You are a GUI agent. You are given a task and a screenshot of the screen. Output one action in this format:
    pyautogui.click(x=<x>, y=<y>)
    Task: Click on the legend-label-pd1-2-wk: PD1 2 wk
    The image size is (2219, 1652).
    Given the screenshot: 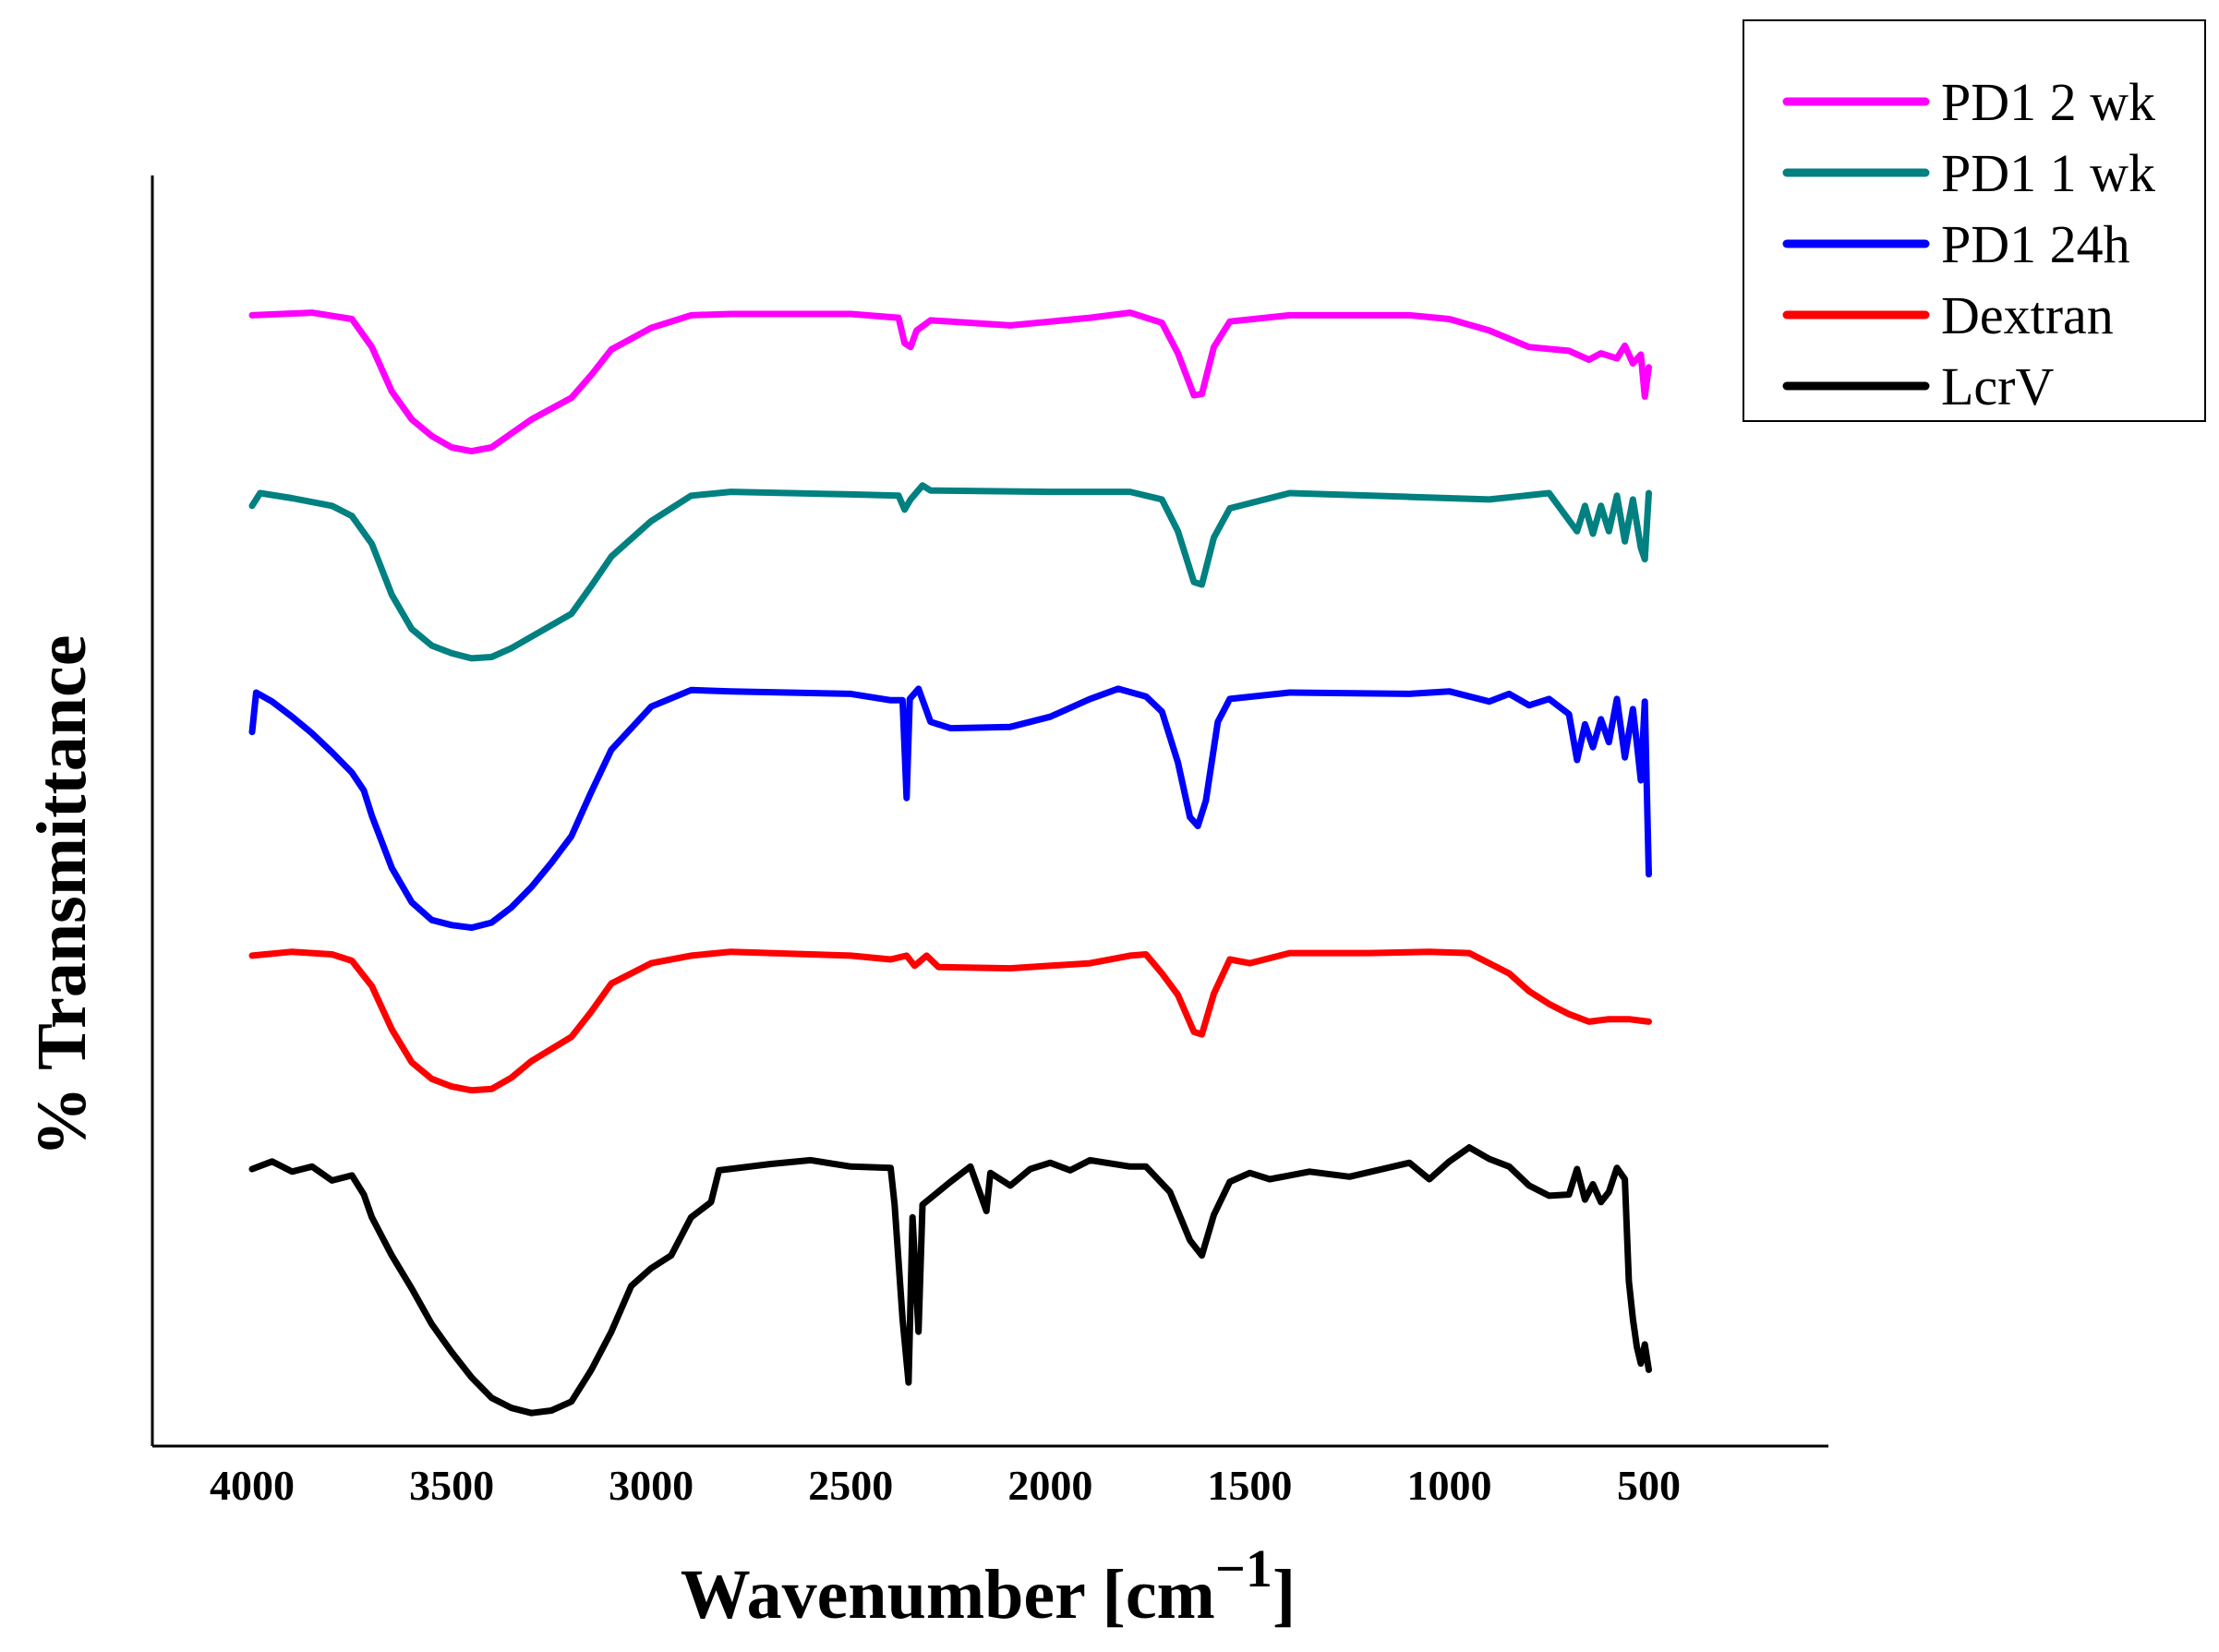 What is the action you would take?
    pyautogui.click(x=2048, y=102)
    